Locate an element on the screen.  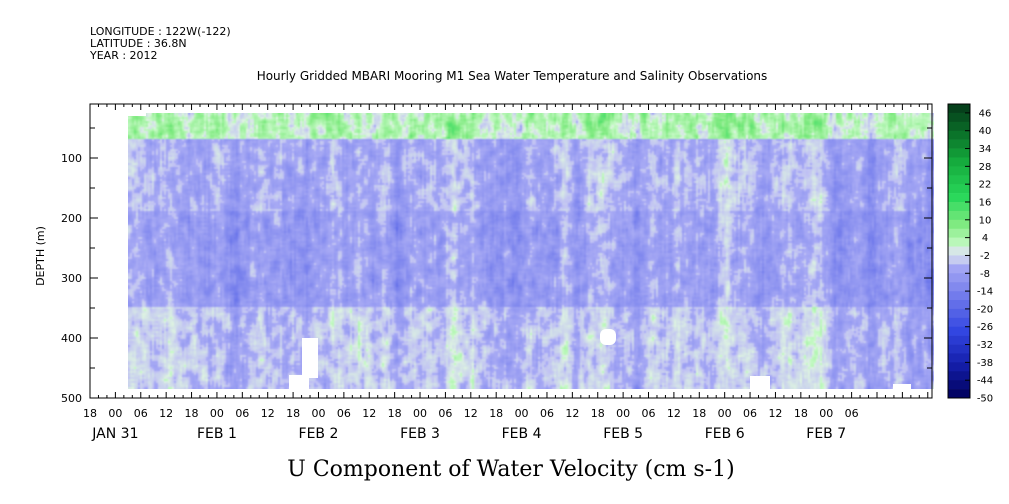
colorbar-label: -2 is located at coordinates (985, 256).